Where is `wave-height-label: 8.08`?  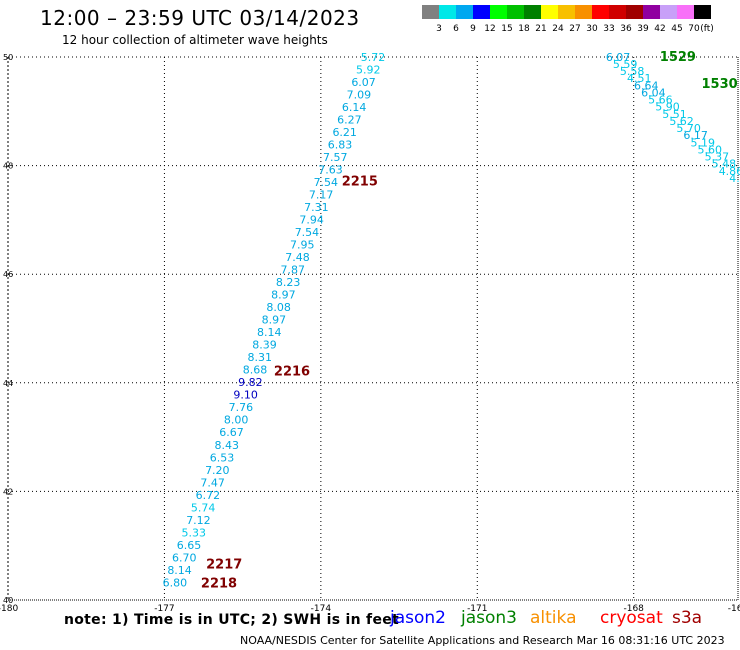
wave-height-label: 8.08 is located at coordinates (278, 307).